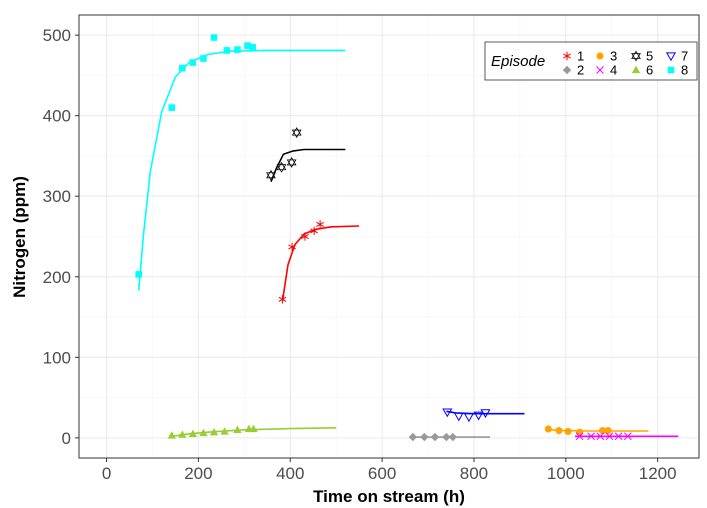 Image resolution: width=707 pixels, height=508 pixels. What do you see at coordinates (580, 70) in the screenshot?
I see `legend-label: 2` at bounding box center [580, 70].